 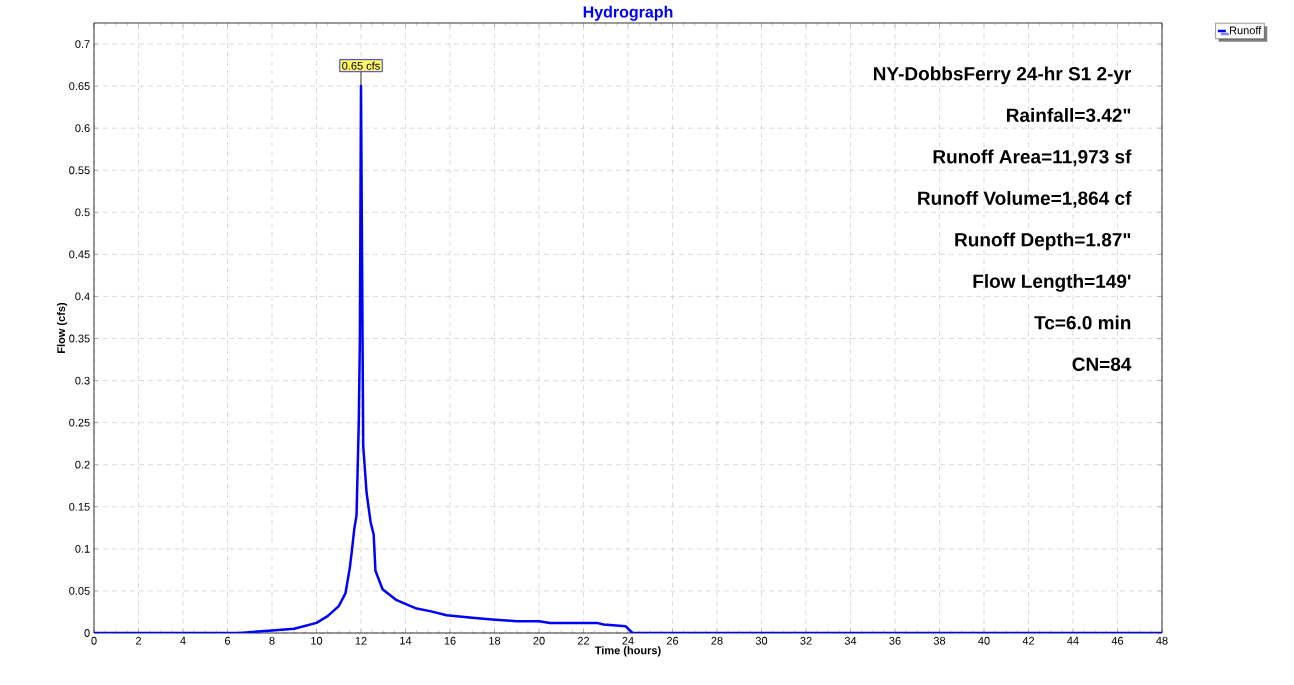 What do you see at coordinates (79, 422) in the screenshot?
I see `y-tick-label: 0.25` at bounding box center [79, 422].